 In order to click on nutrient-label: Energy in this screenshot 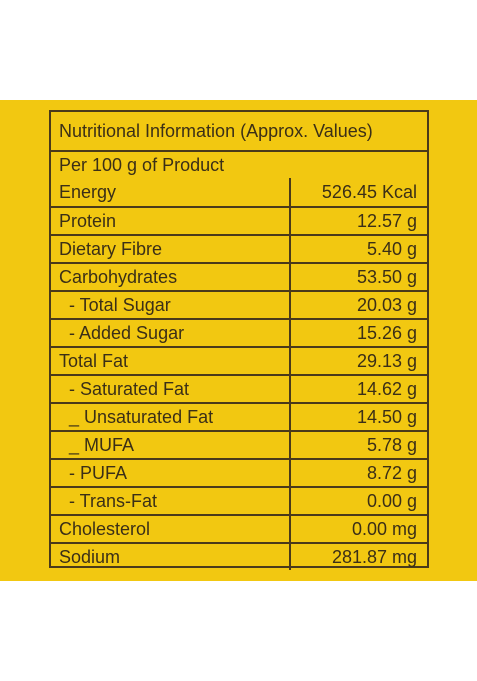, I will do `click(88, 192)`.